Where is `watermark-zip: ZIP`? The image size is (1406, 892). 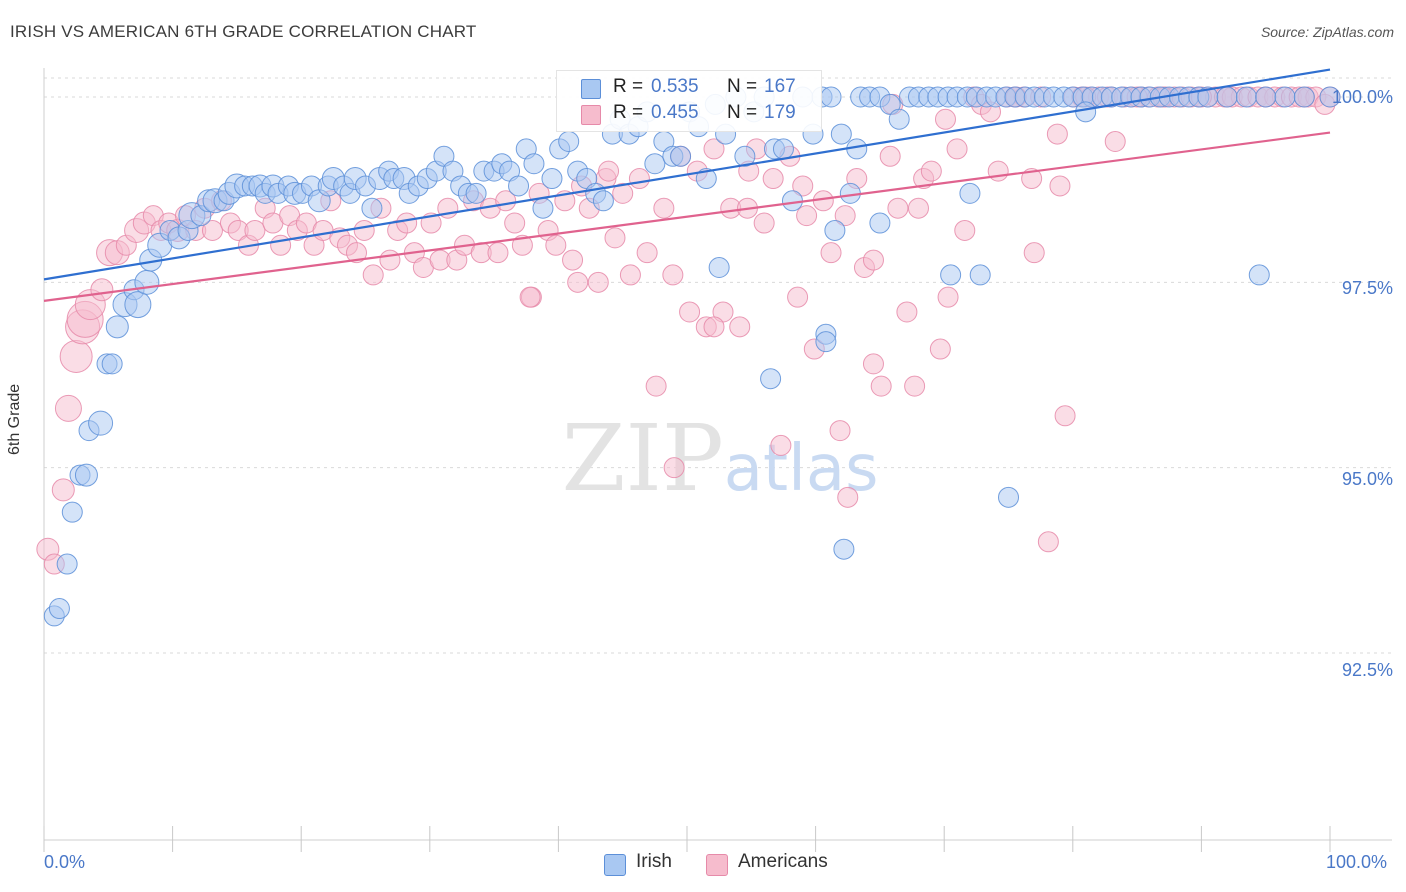 watermark-zip: ZIP is located at coordinates (643, 458).